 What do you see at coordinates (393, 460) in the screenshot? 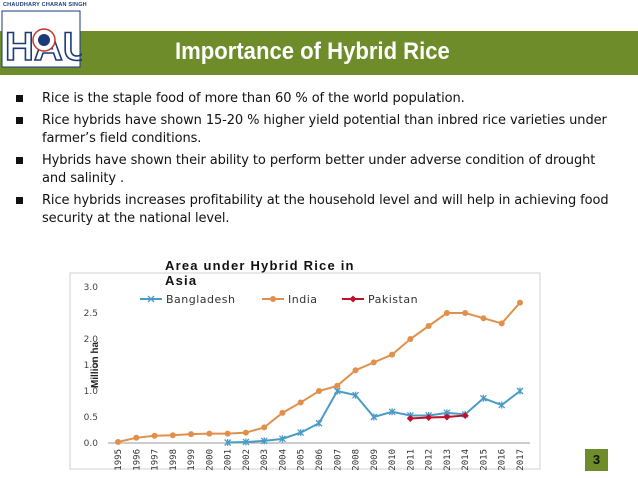
I see `x-tick-label: 2010` at bounding box center [393, 460].